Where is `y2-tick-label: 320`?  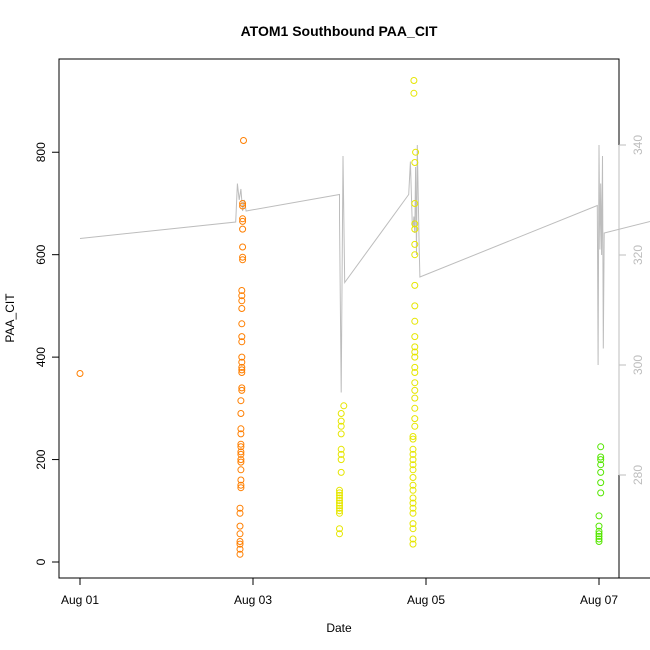 y2-tick-label: 320 is located at coordinates (638, 255).